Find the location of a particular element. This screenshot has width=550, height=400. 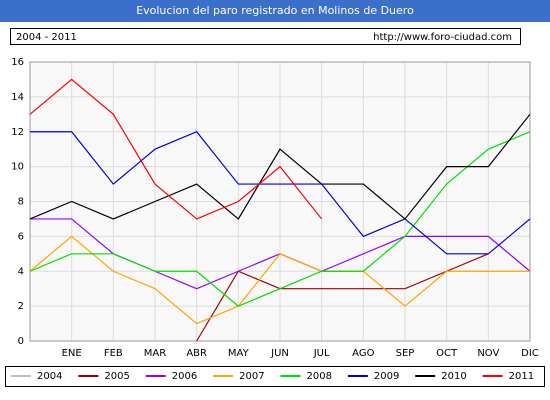

y-tick-label: 10 is located at coordinates (17, 167).